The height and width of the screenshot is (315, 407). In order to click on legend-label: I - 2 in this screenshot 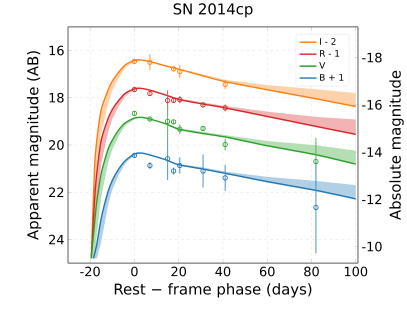, I will do `click(328, 41)`.